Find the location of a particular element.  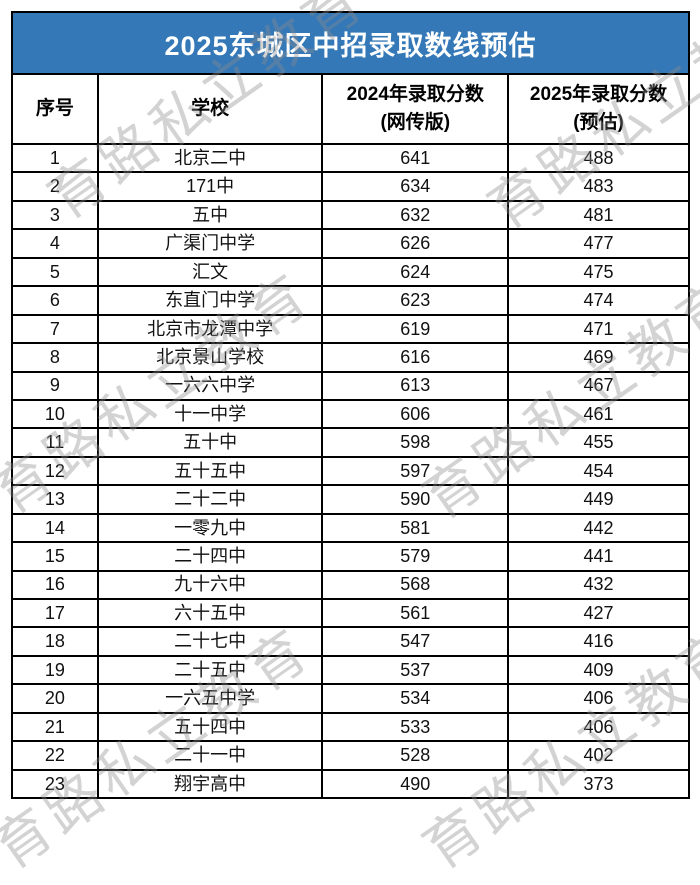

cell-score-2024: 533 is located at coordinates (416, 727).